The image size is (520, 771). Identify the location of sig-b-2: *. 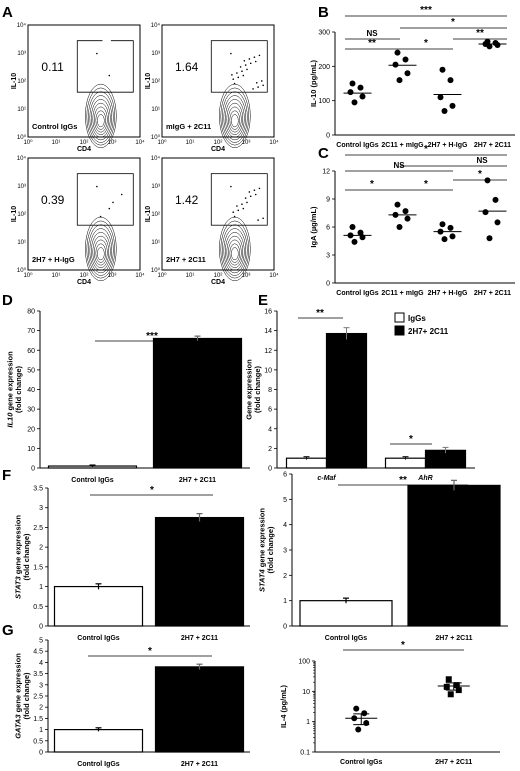
(453, 22).